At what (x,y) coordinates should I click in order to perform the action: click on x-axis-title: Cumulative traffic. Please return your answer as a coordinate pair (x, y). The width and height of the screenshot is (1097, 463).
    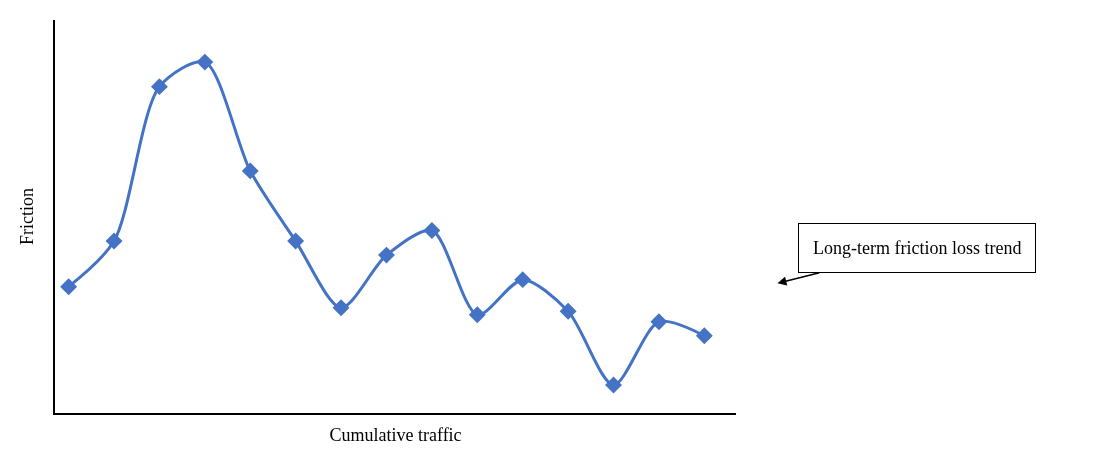
    Looking at the image, I should click on (395, 435).